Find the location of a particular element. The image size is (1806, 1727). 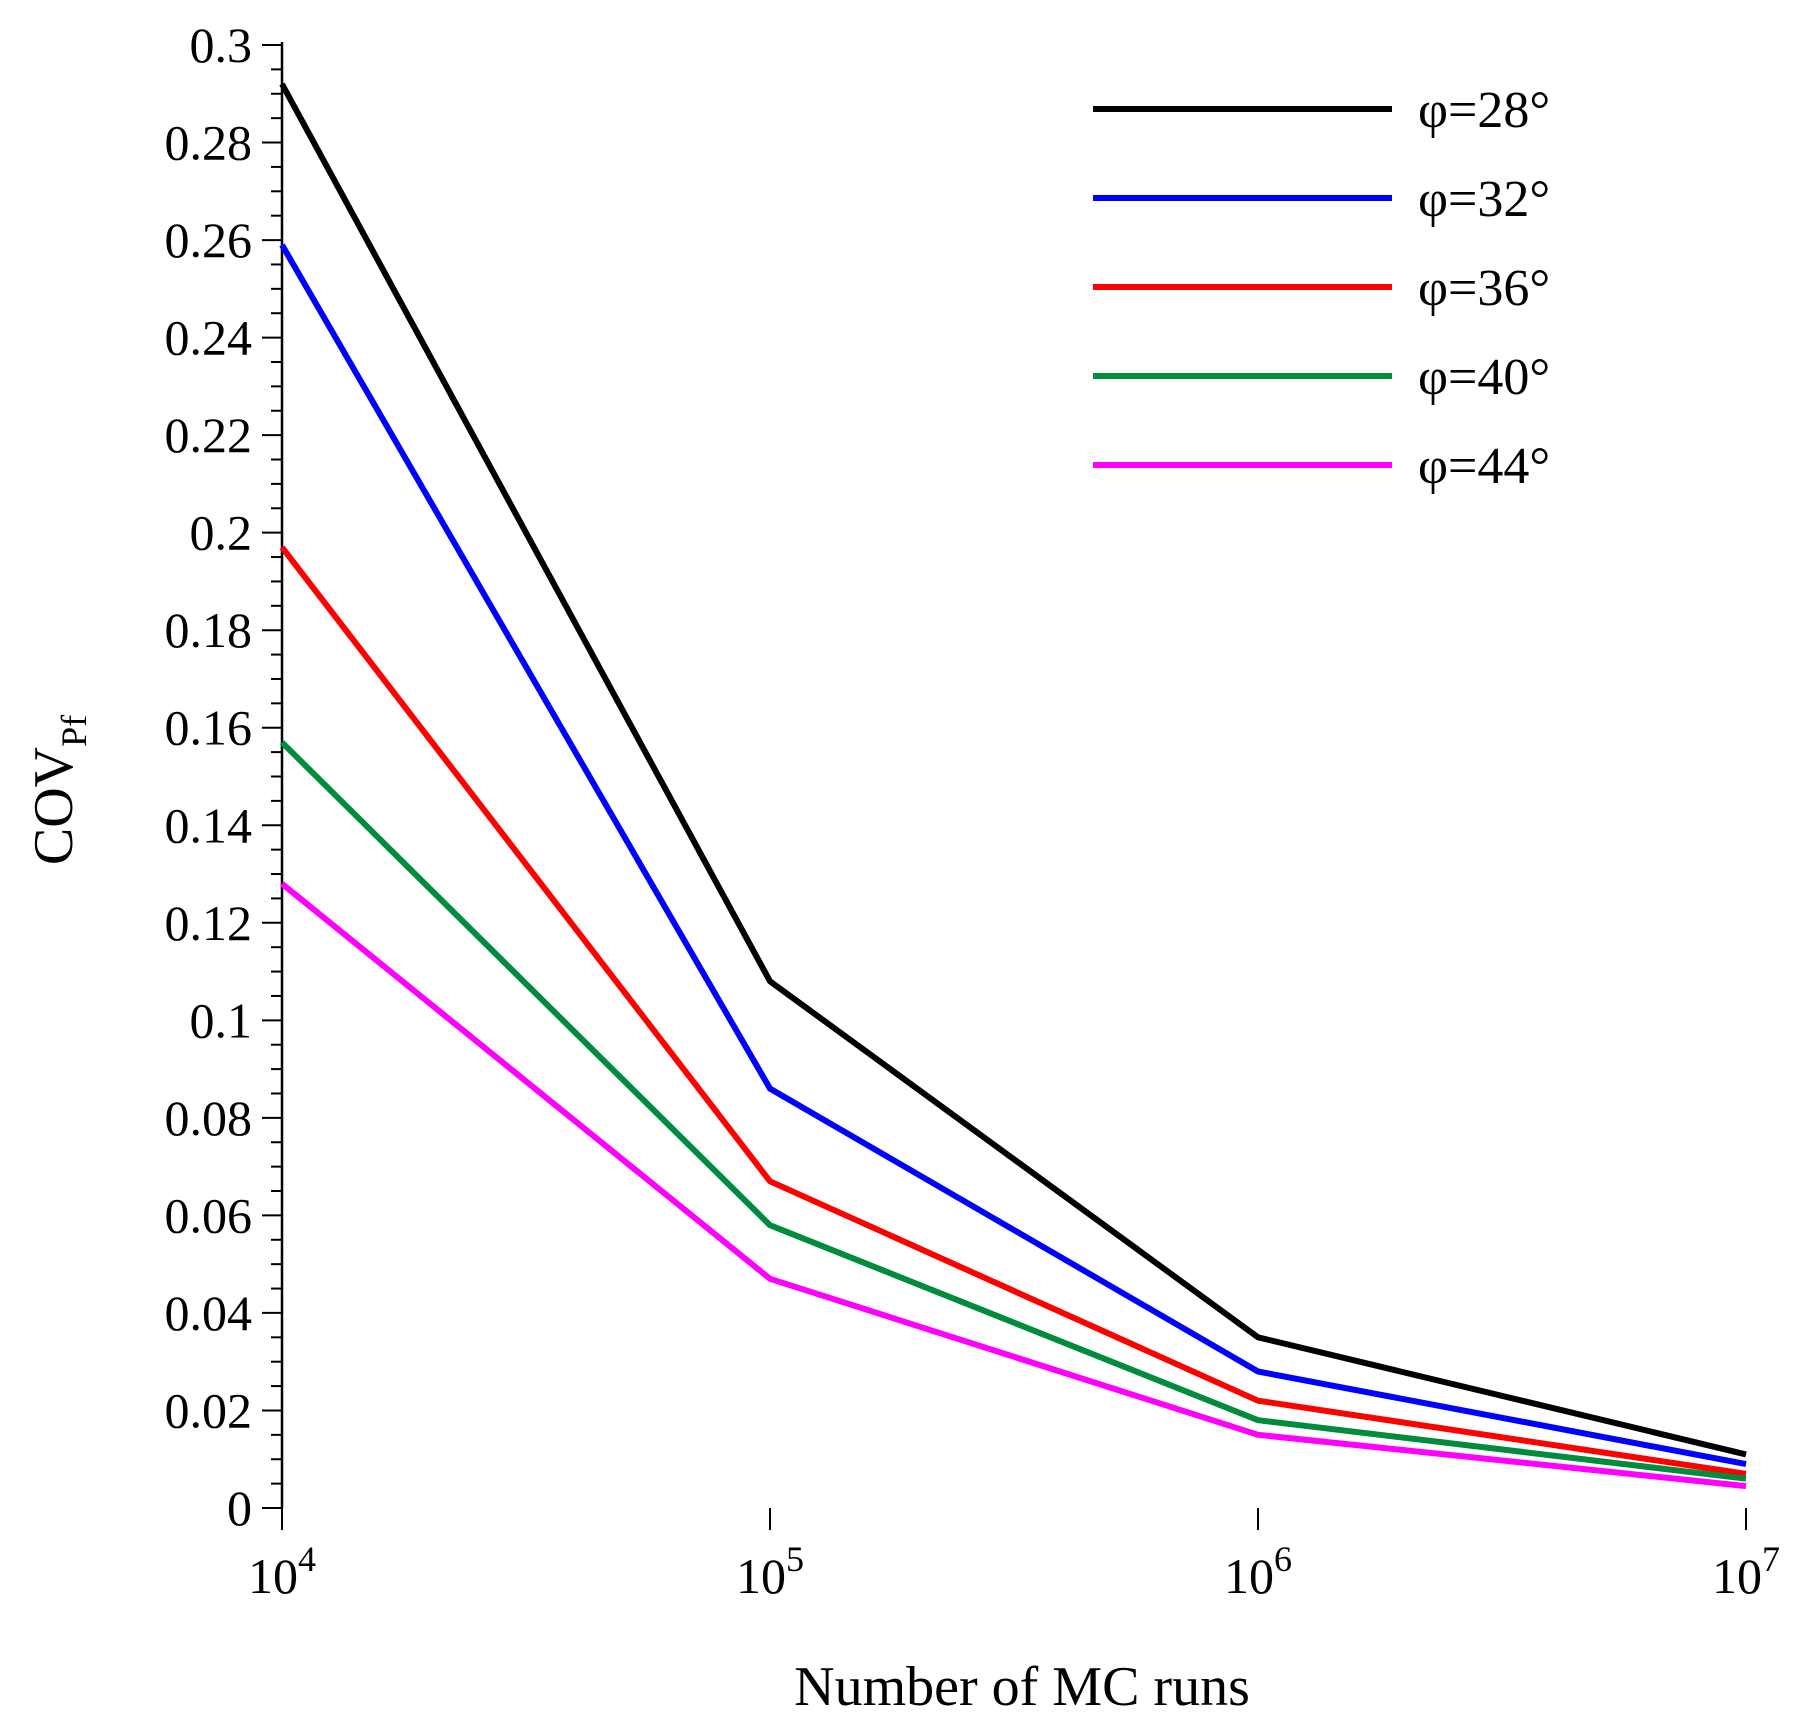

x-tick-label: 10⁴ is located at coordinates (282, 1571).